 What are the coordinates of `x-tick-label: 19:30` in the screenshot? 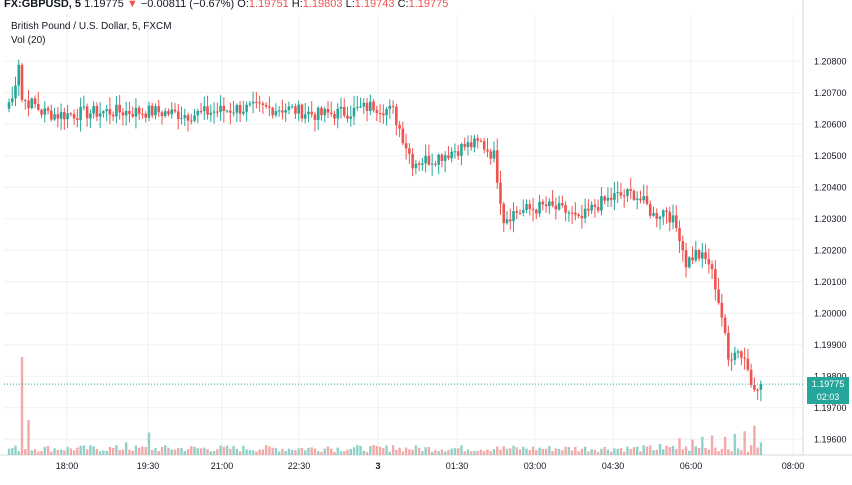 It's located at (148, 466).